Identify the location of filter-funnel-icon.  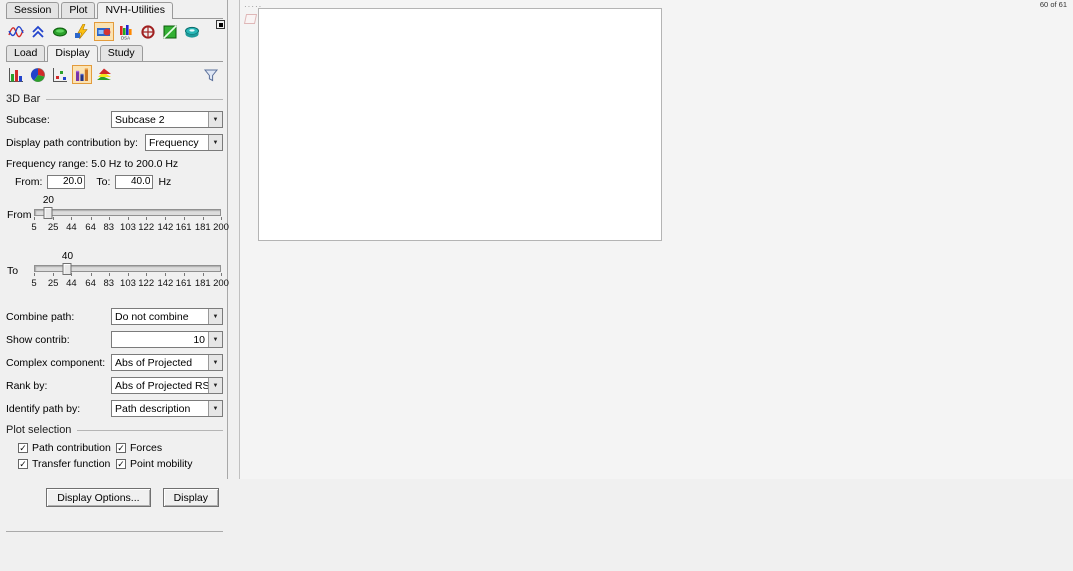
(211, 74).